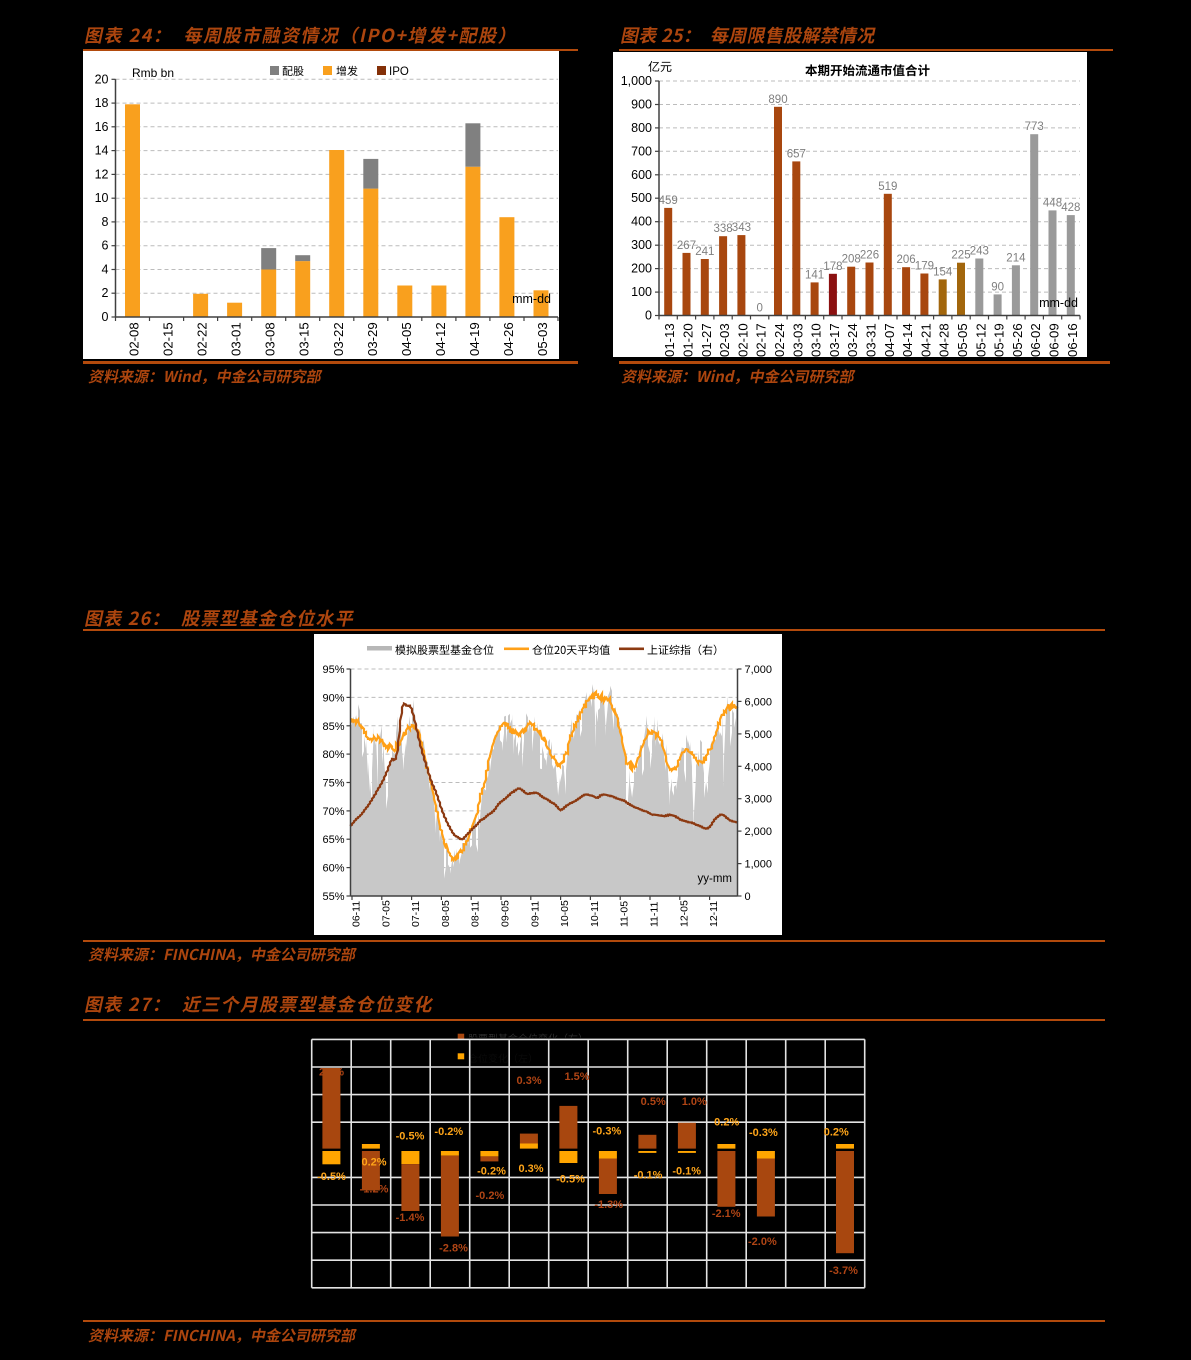  Describe the element at coordinates (333, 755) in the screenshot. I see `svg-text: 80%` at that location.